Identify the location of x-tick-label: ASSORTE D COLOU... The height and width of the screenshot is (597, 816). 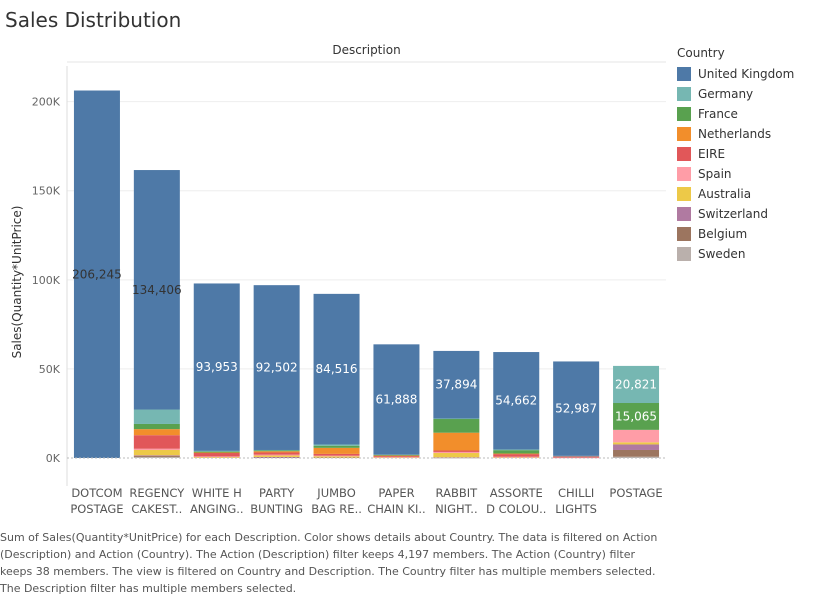
(516, 501).